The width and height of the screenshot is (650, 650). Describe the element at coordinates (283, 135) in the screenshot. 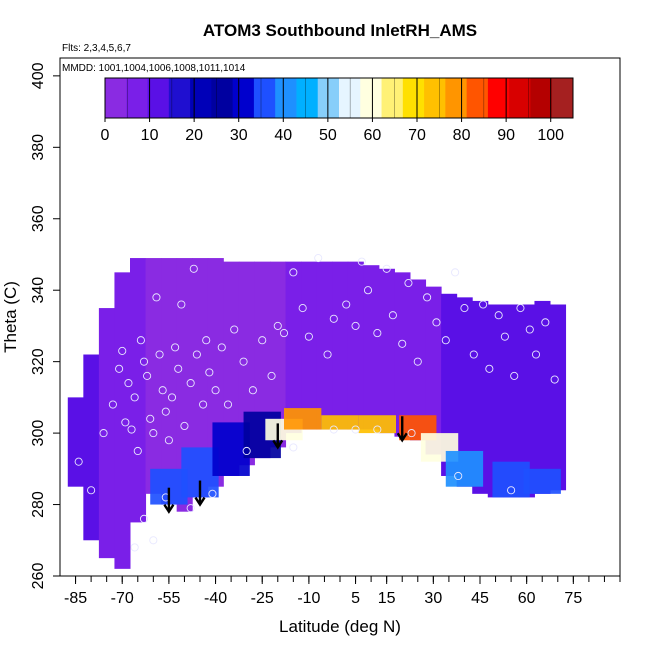

I see `colorbar-tick-label: 40` at that location.